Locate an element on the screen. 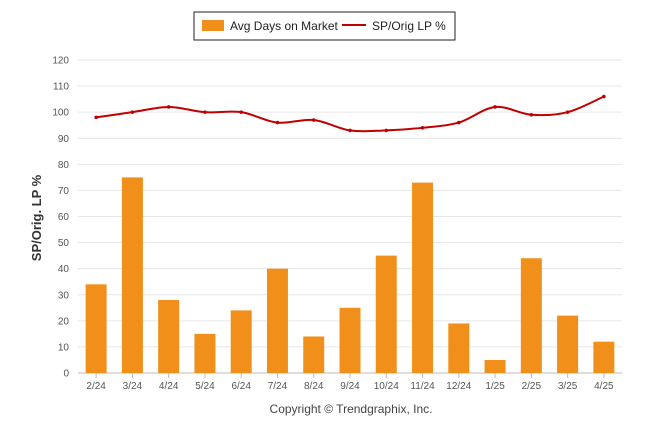  x-tick-label: 1/25 is located at coordinates (495, 386).